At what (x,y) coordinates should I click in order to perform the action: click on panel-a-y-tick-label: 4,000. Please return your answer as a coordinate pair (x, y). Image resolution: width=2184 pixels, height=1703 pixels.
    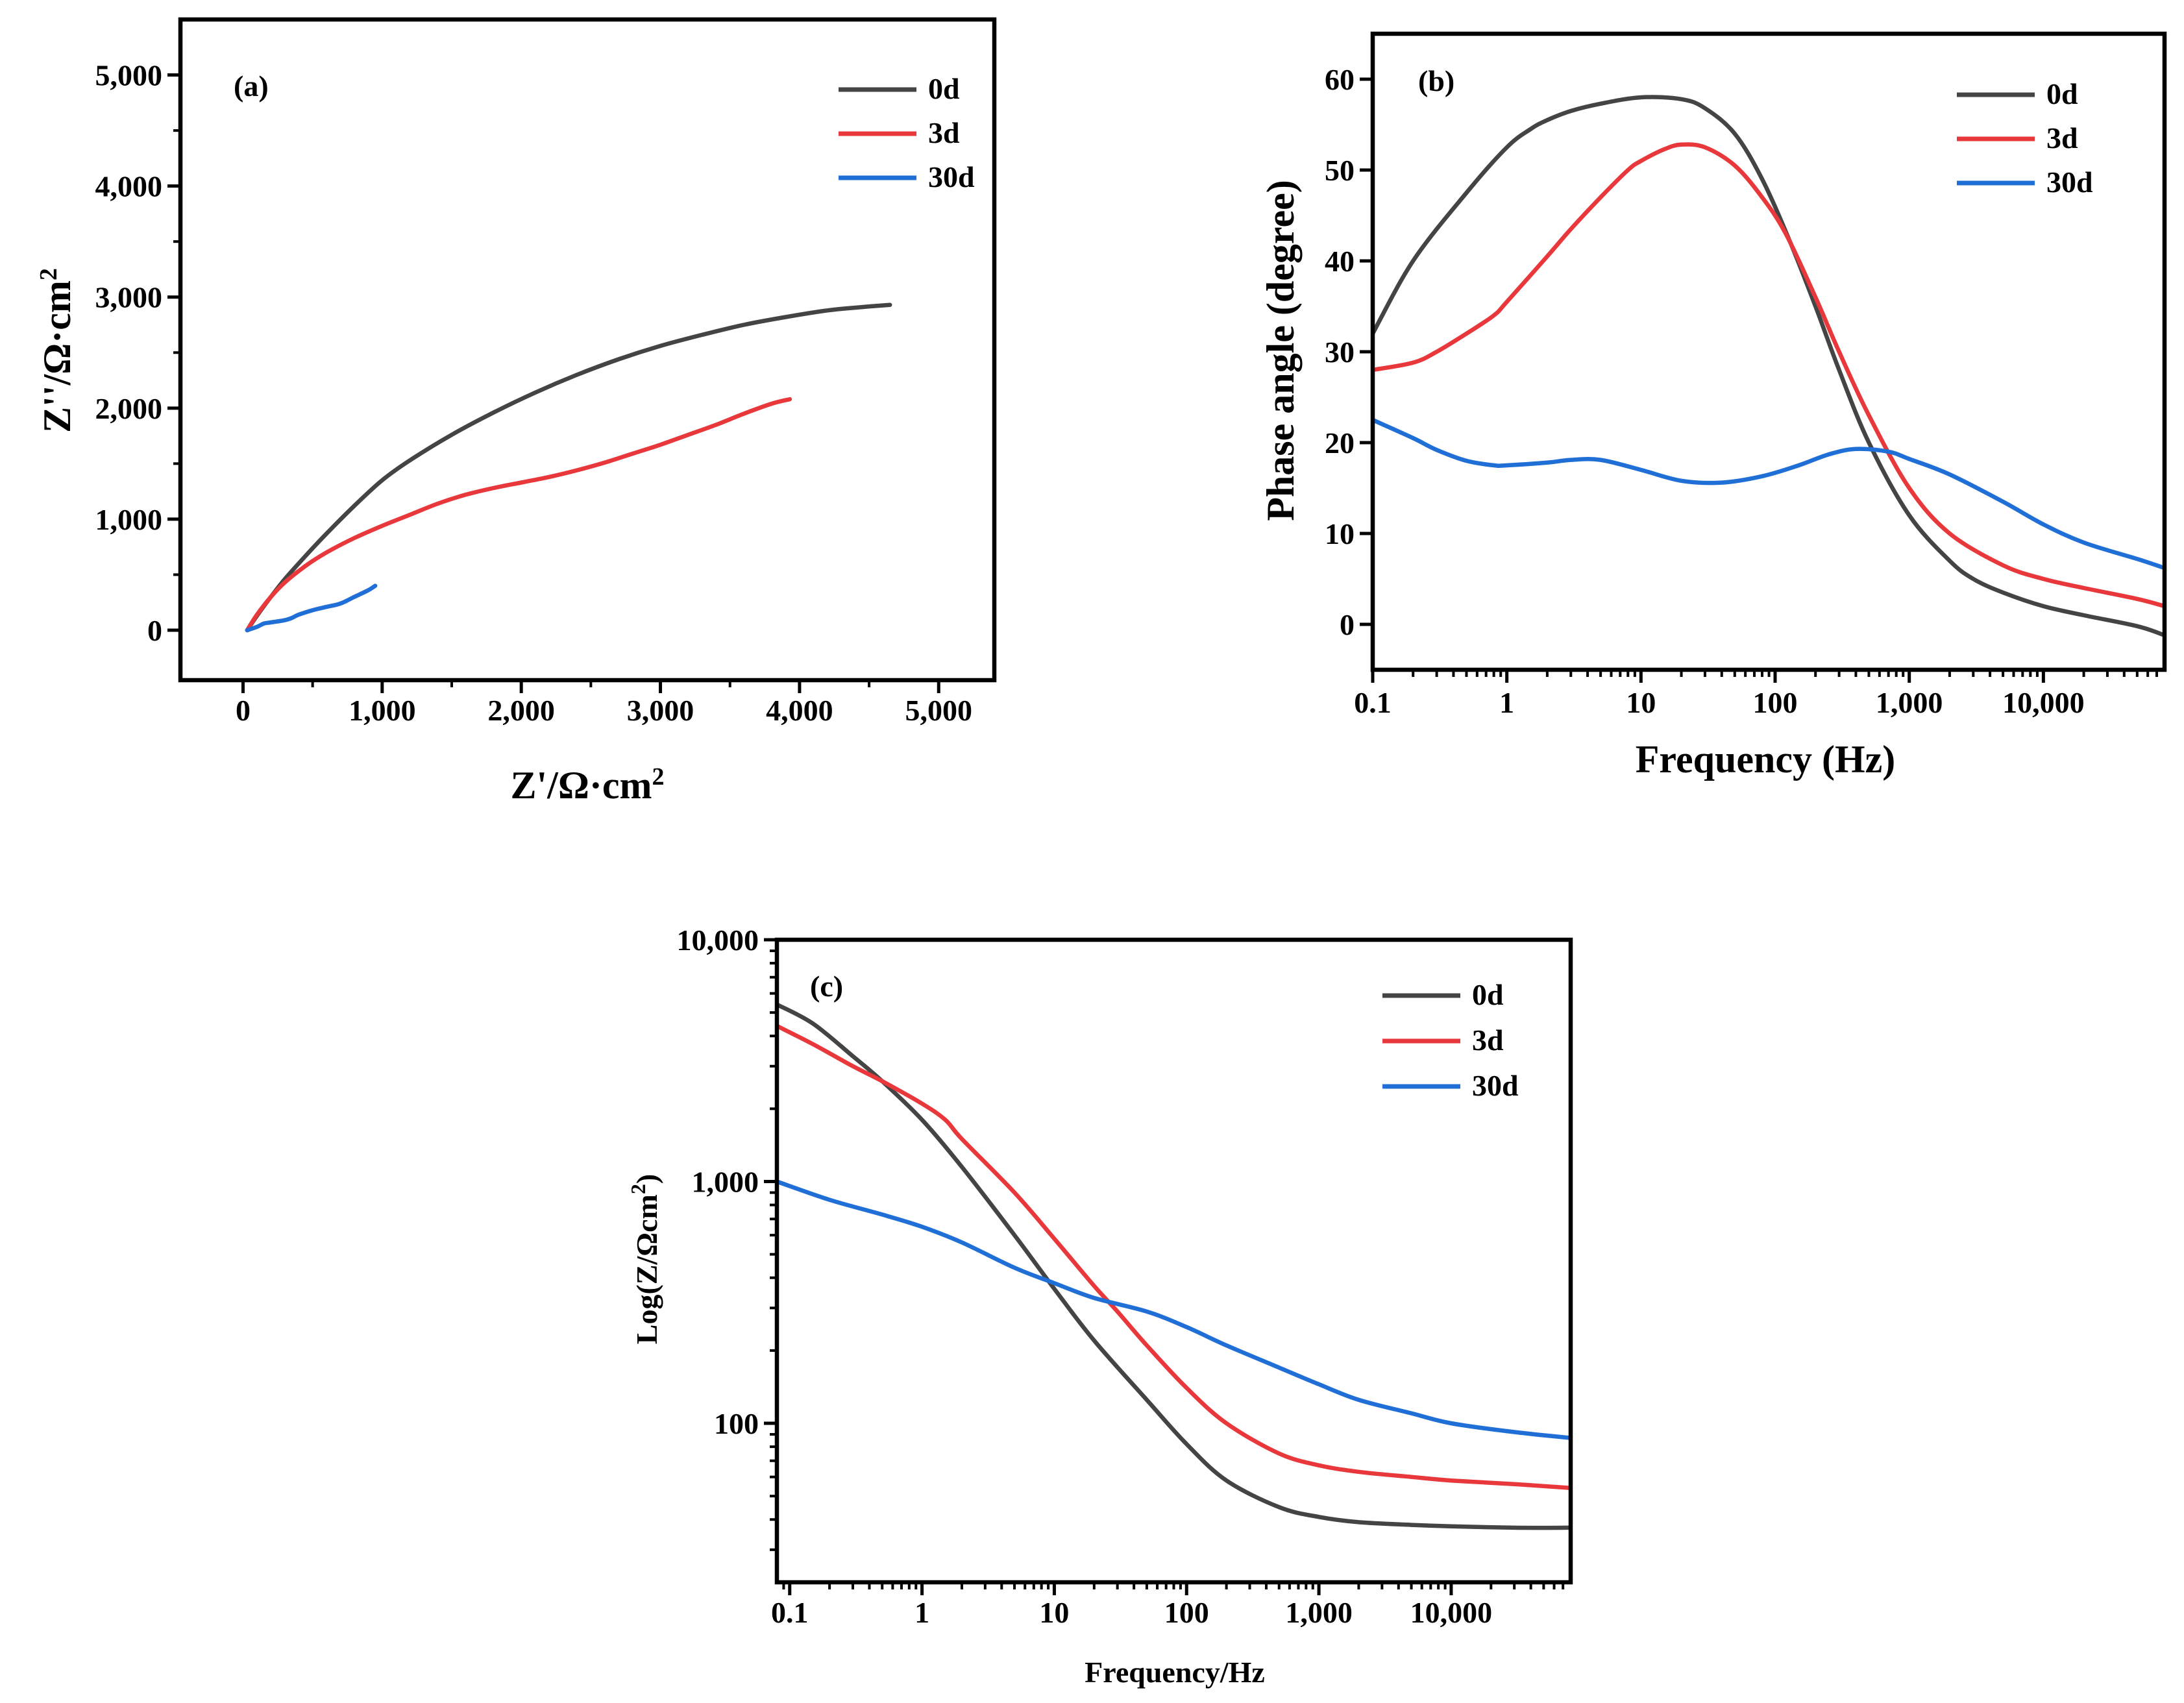
    Looking at the image, I should click on (129, 187).